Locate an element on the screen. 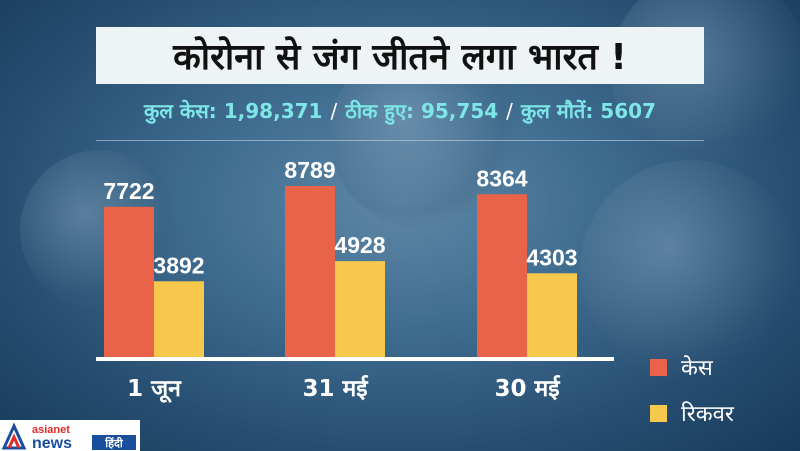  asianet-logo-icon: asianet news हिंदी is located at coordinates (68, 436).